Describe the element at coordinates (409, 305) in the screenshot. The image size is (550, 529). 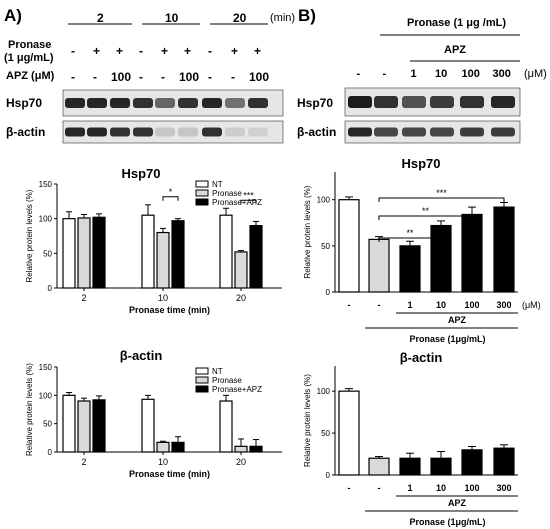
I see `x-tick-label: 1` at that location.